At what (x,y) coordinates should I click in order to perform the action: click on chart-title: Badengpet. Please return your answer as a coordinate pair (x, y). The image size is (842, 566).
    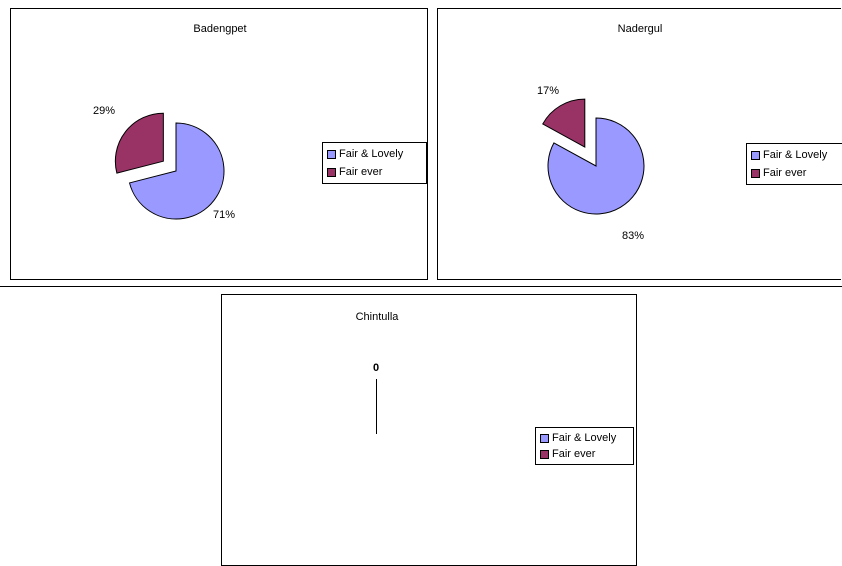
    Looking at the image, I should click on (220, 29).